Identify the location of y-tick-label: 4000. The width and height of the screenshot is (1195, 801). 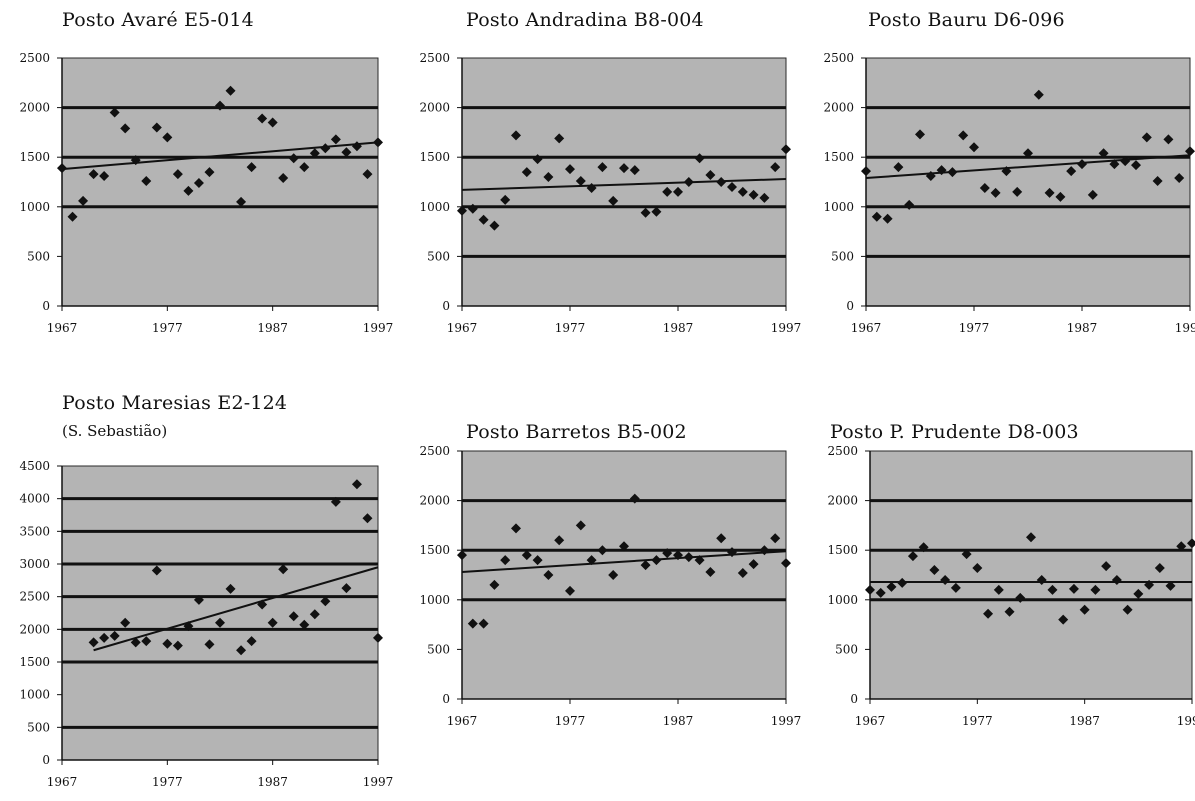
(34, 499).